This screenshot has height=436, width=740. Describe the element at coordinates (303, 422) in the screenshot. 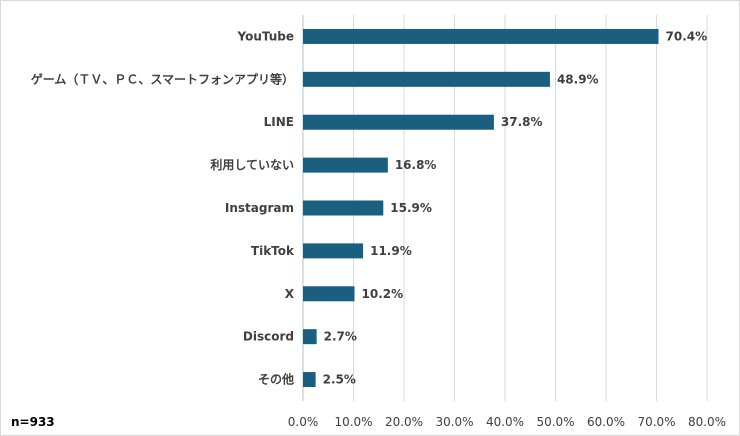

I see `x-tick-label: 0.0%` at that location.